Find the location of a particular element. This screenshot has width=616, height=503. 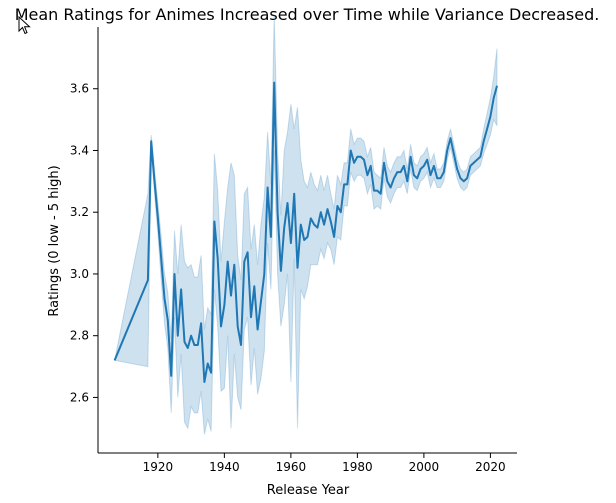

x-tick-label: 1940 is located at coordinates (224, 467).